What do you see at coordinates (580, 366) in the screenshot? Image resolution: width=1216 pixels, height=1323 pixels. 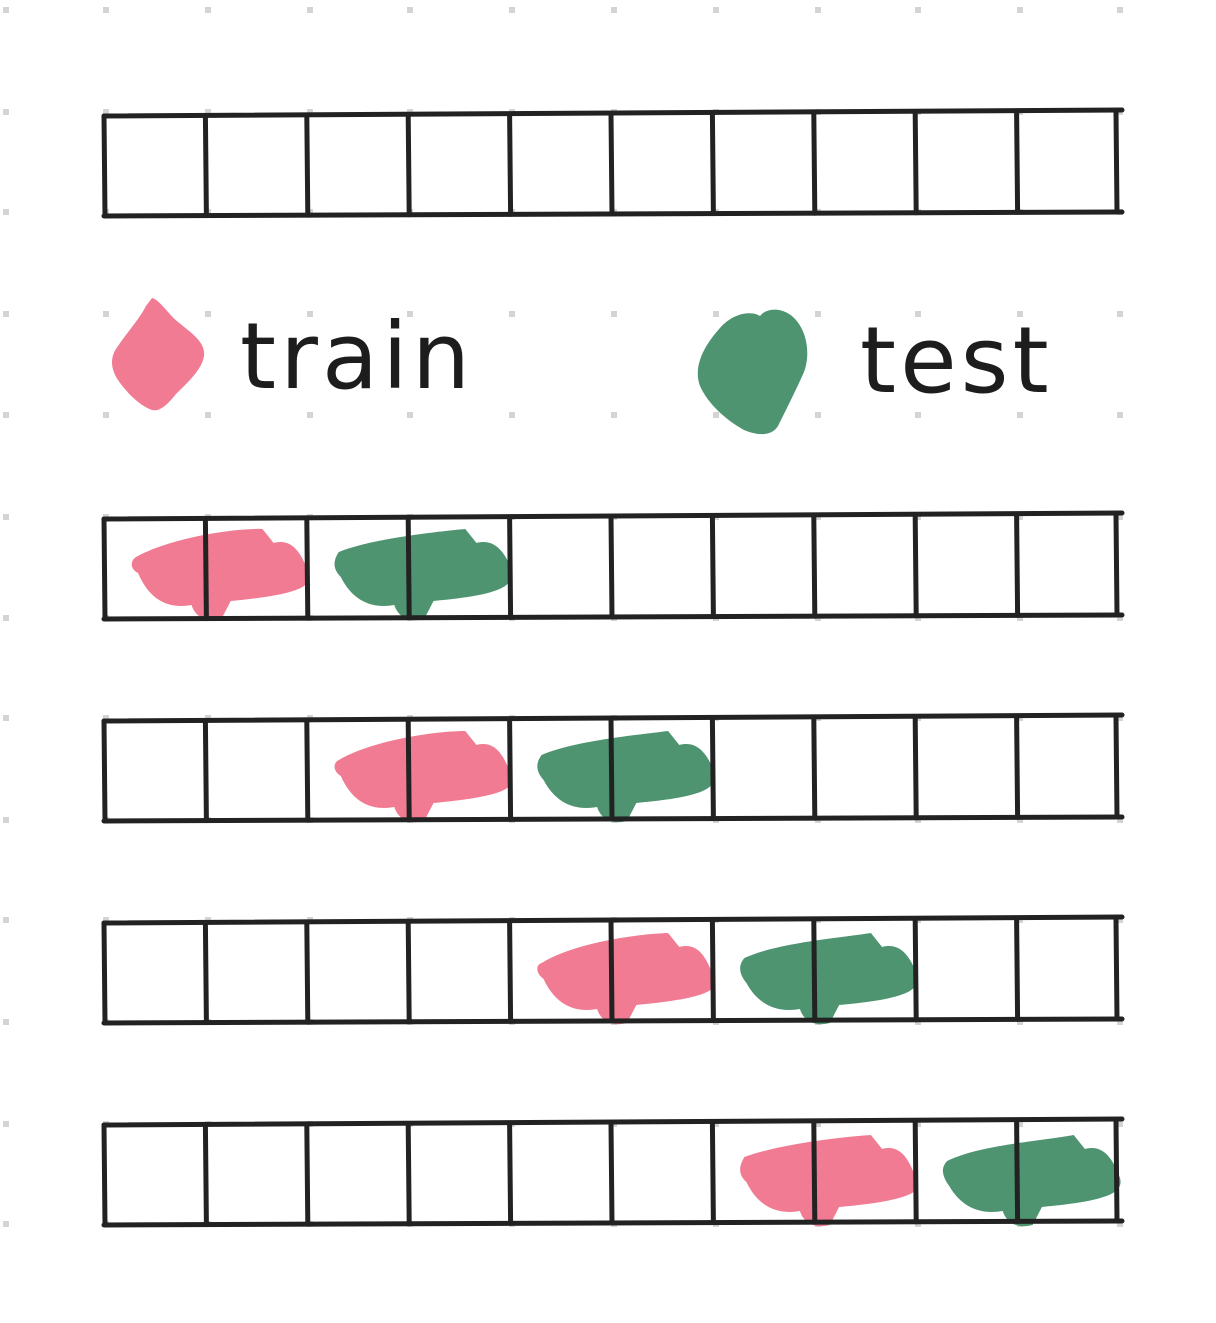 I see `legend: train test` at bounding box center [580, 366].